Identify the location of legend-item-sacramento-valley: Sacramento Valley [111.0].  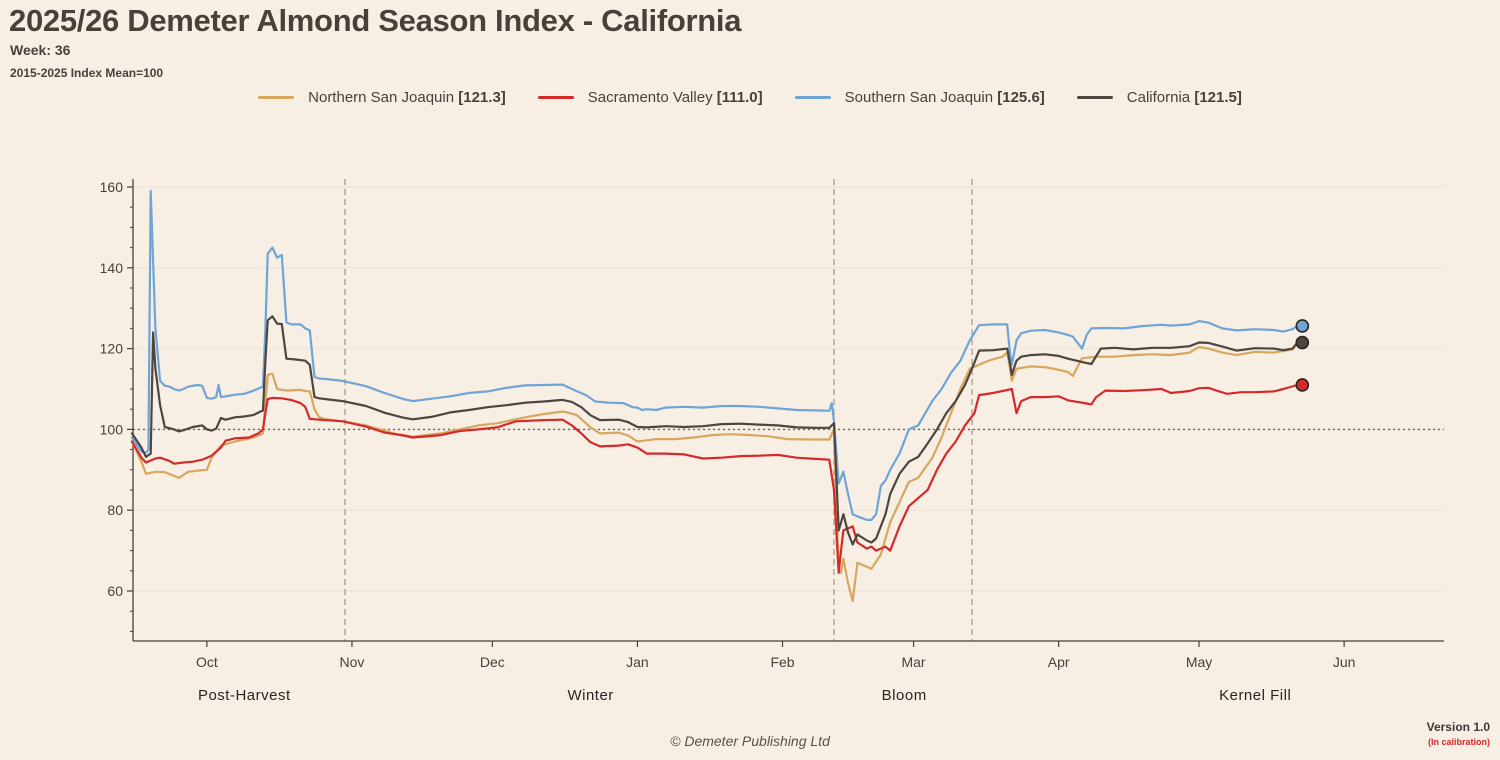
(650, 97).